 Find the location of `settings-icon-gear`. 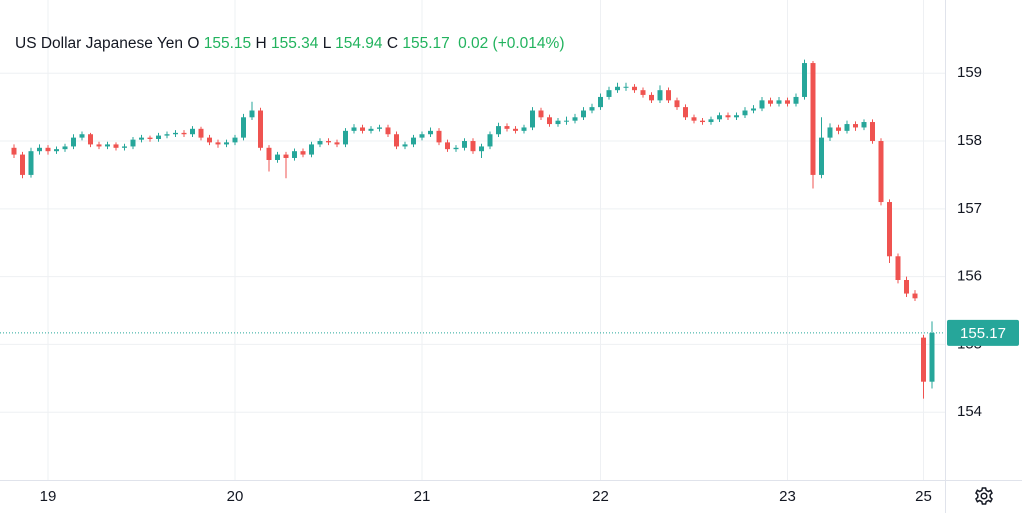

settings-icon-gear is located at coordinates (984, 496).